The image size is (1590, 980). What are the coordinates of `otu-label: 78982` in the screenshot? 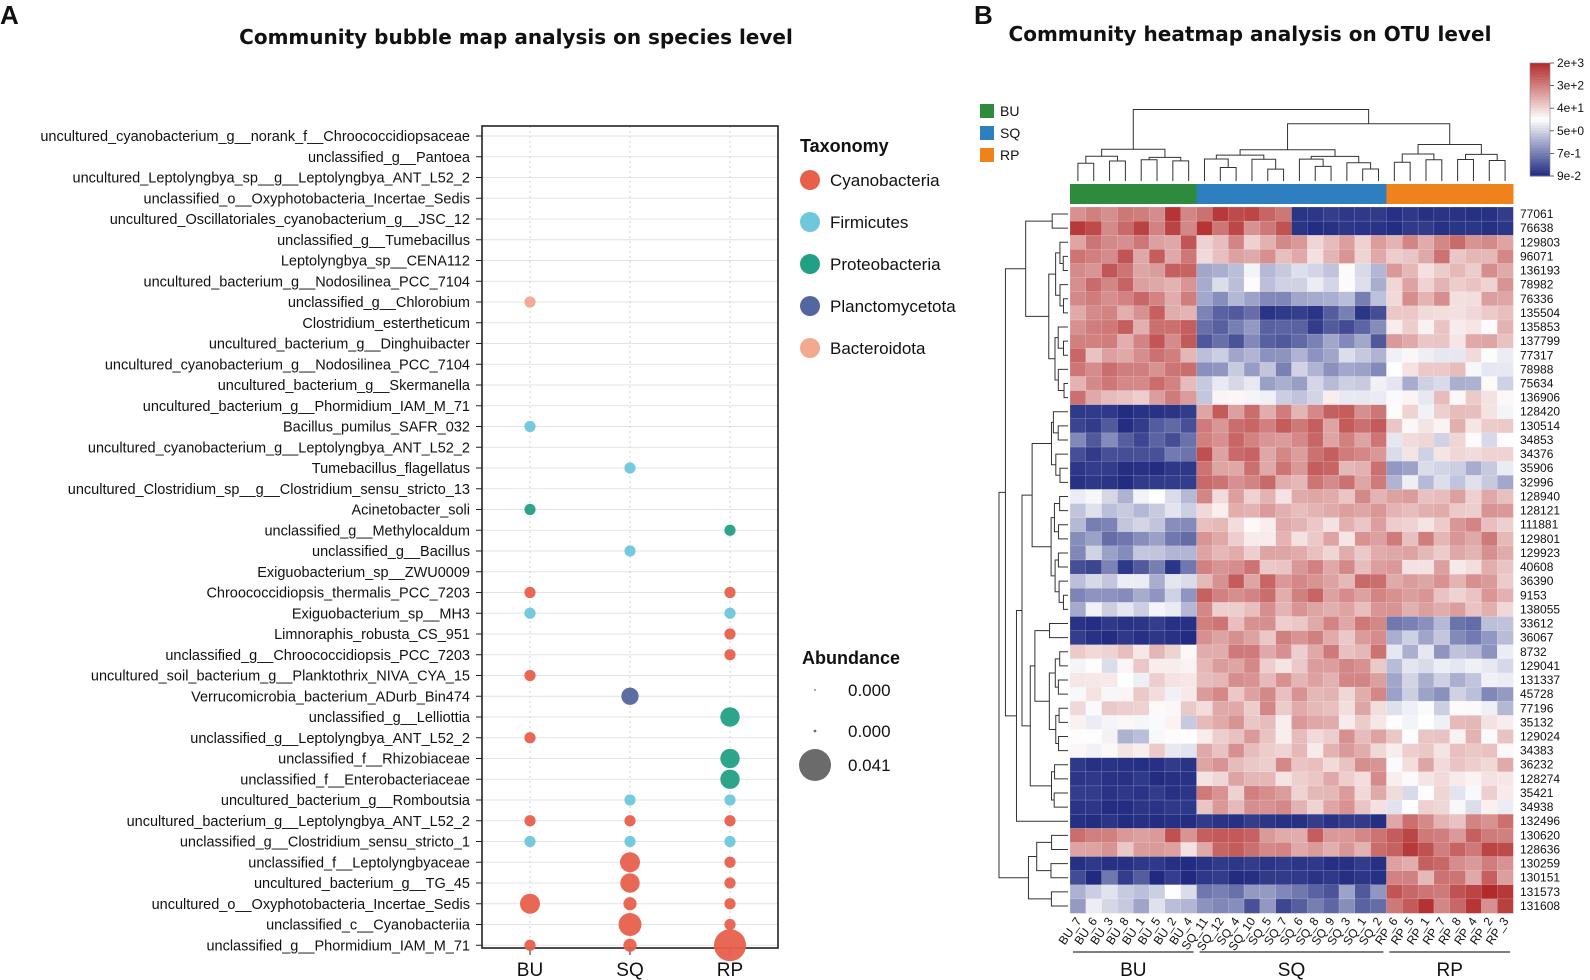 It's located at (1537, 285).